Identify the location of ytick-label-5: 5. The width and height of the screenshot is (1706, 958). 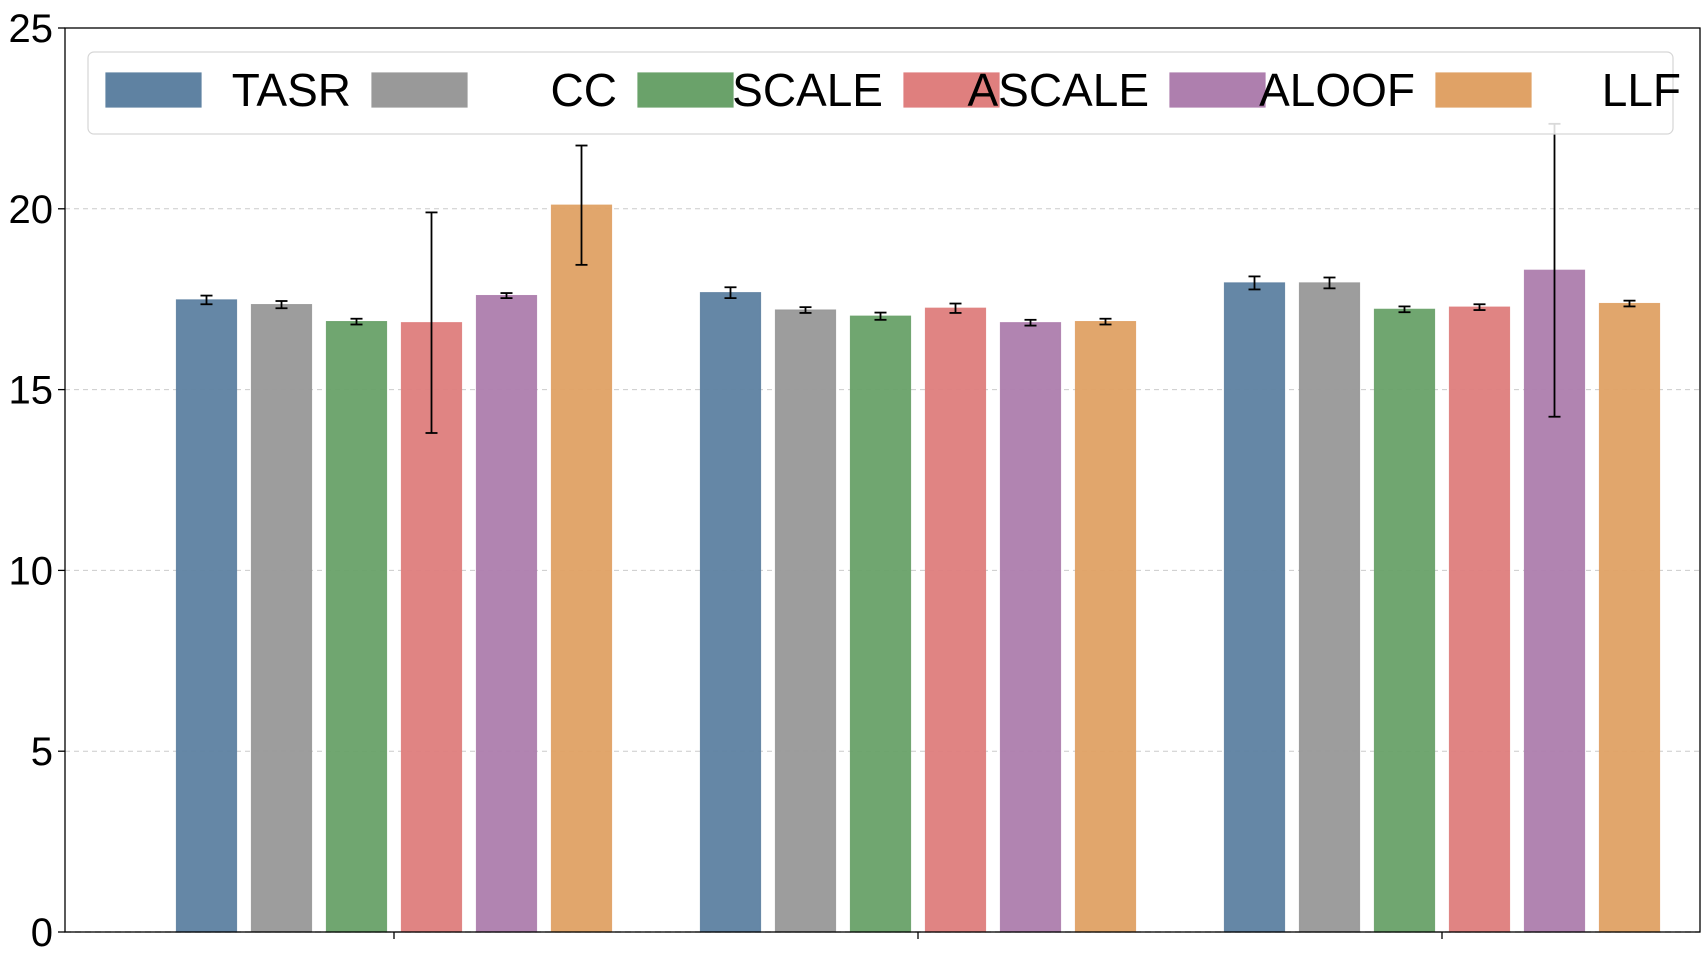
(42, 752).